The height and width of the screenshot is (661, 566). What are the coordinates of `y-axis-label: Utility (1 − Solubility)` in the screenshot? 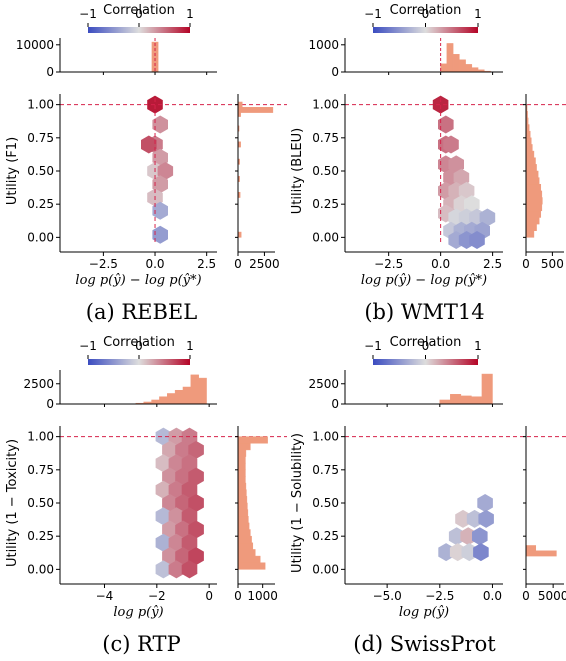 It's located at (297, 503).